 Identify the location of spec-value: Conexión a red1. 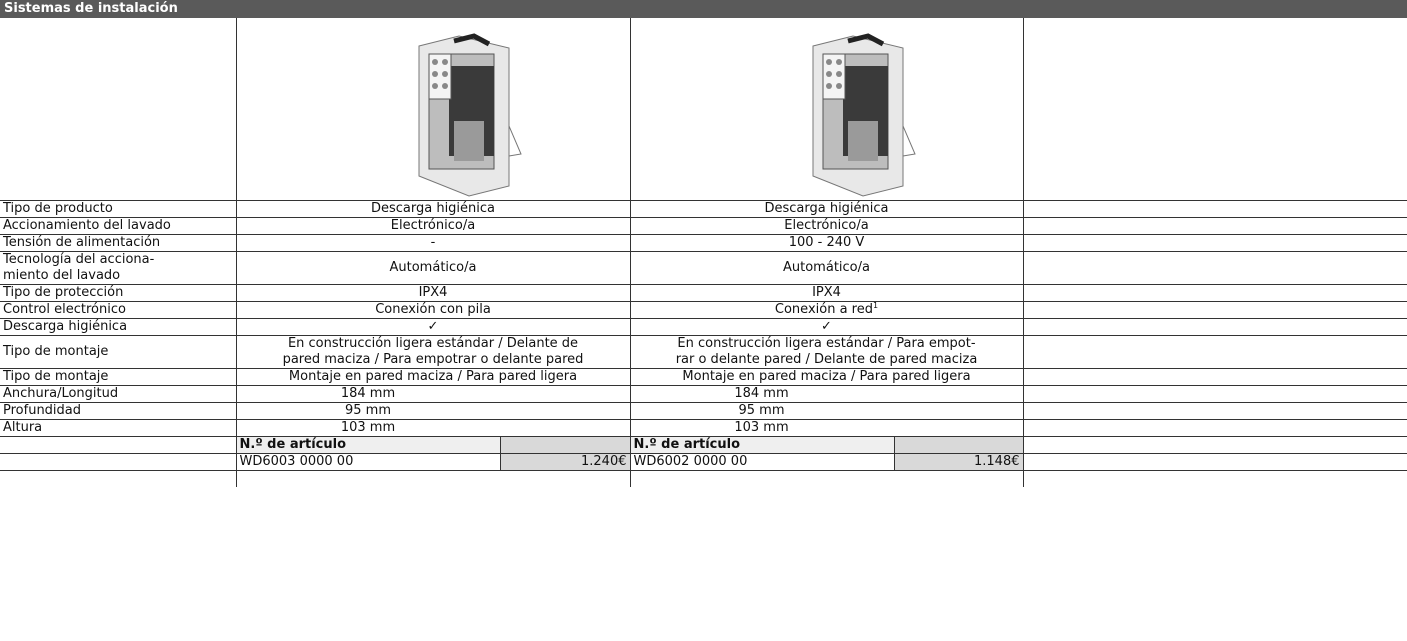
(826, 310).